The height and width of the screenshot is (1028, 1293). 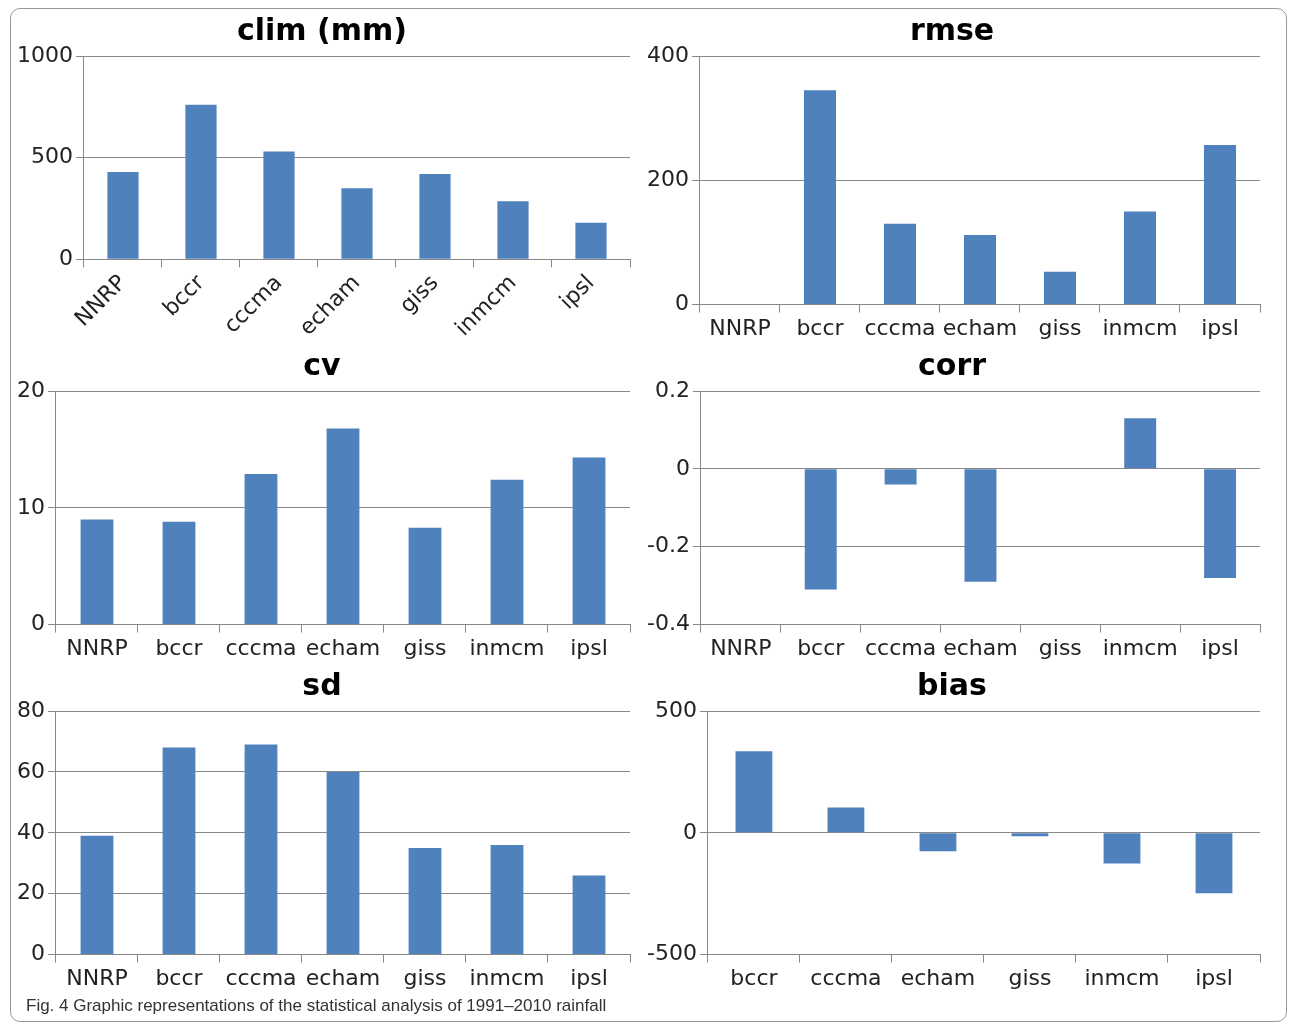 What do you see at coordinates (667, 54) in the screenshot?
I see `y-tick-label: 400` at bounding box center [667, 54].